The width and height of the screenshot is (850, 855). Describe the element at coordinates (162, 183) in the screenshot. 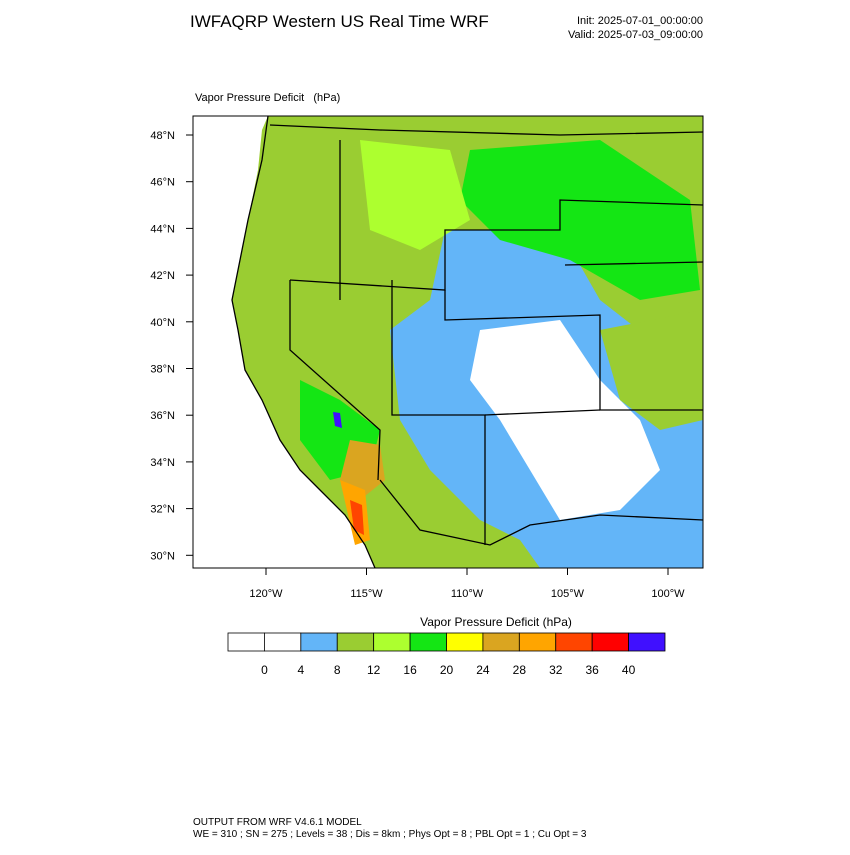

I see `lat-label: 46°N` at that location.